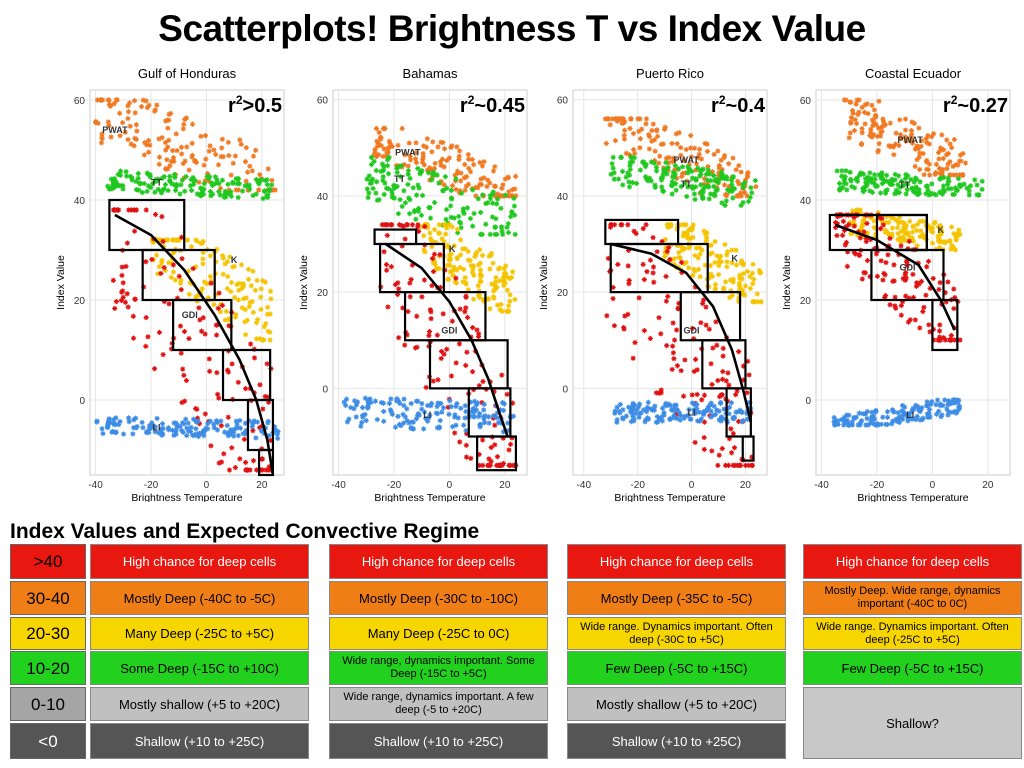 This screenshot has width=1024, height=768. Describe the element at coordinates (975, 105) in the screenshot. I see `r-squared-label: r2~0.27` at that location.